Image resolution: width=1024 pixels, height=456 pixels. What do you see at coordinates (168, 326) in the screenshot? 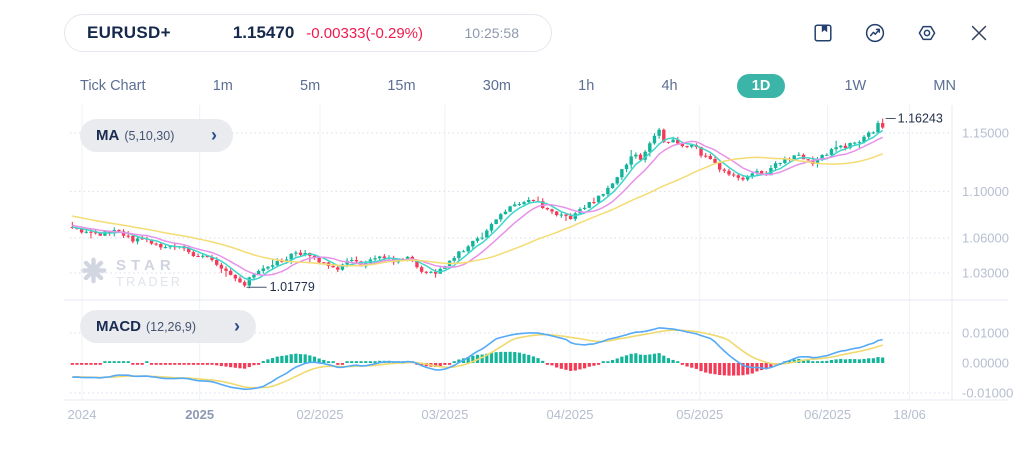
I see `macd-indicator-button: MACD (12,26,9) ›` at bounding box center [168, 326].